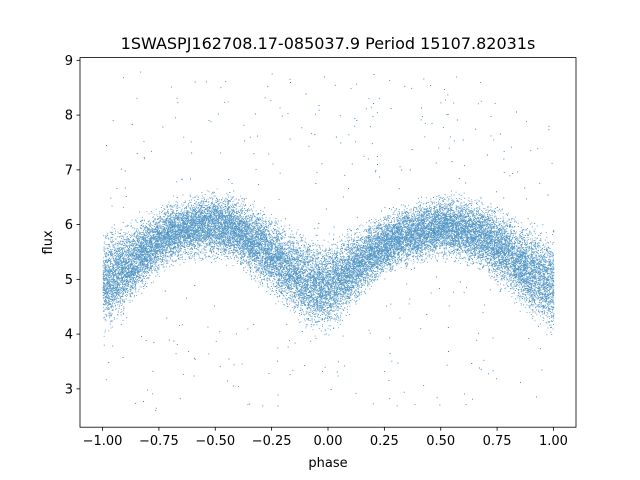 This screenshot has width=640, height=480. Describe the element at coordinates (69, 280) in the screenshot. I see `y-tick-label: 5` at that location.